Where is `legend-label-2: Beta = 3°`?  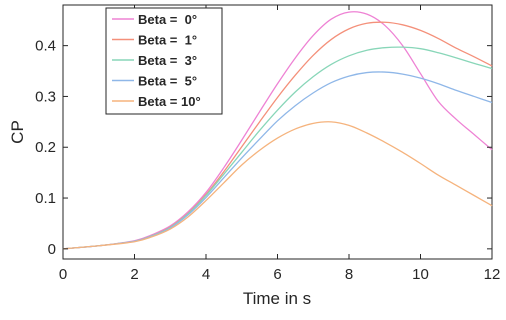
legend-label-2: Beta = 3° is located at coordinates (167, 60).